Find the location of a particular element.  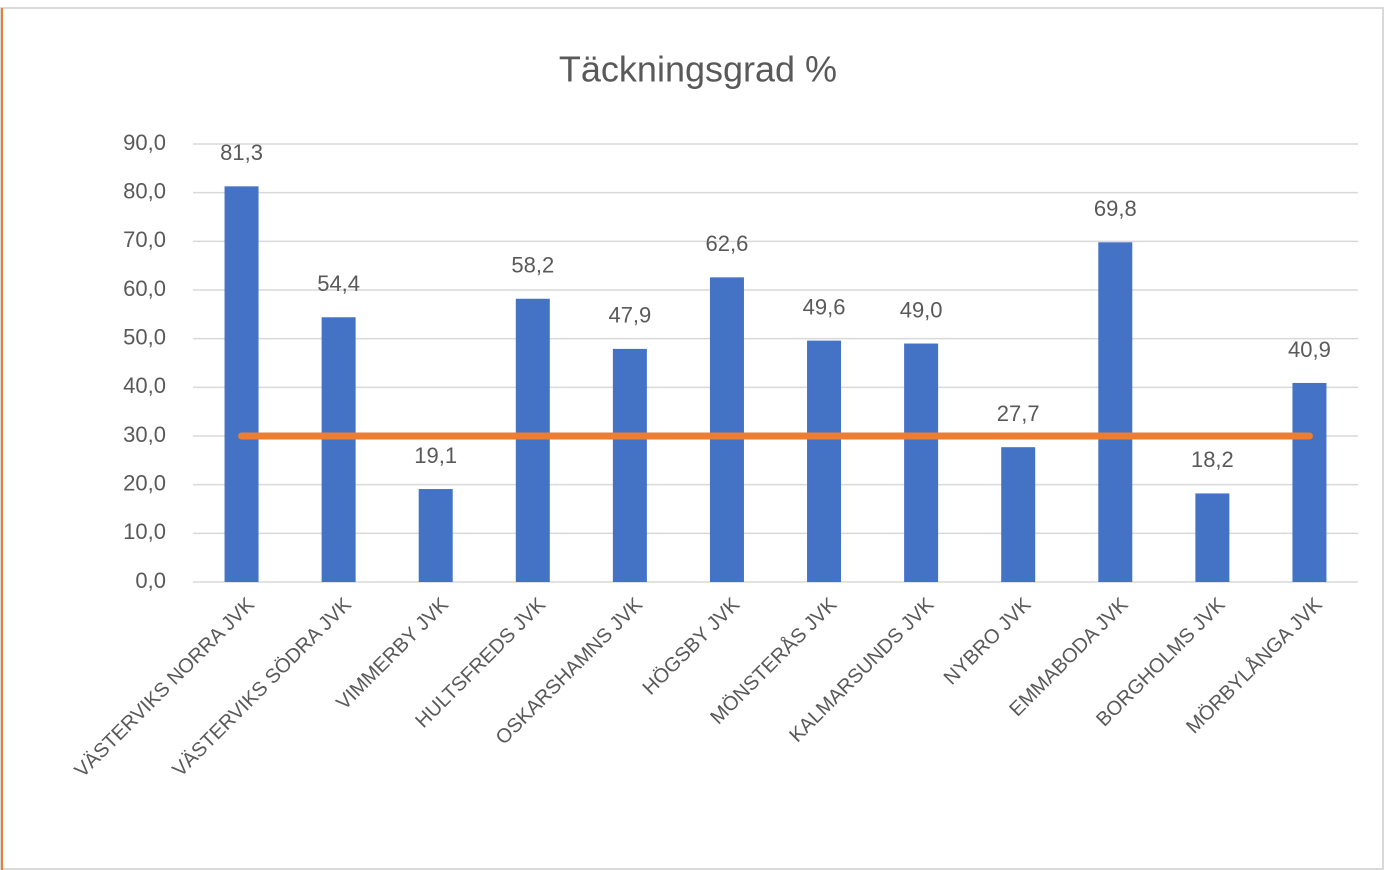

data-label: 27,7 is located at coordinates (1018, 413).